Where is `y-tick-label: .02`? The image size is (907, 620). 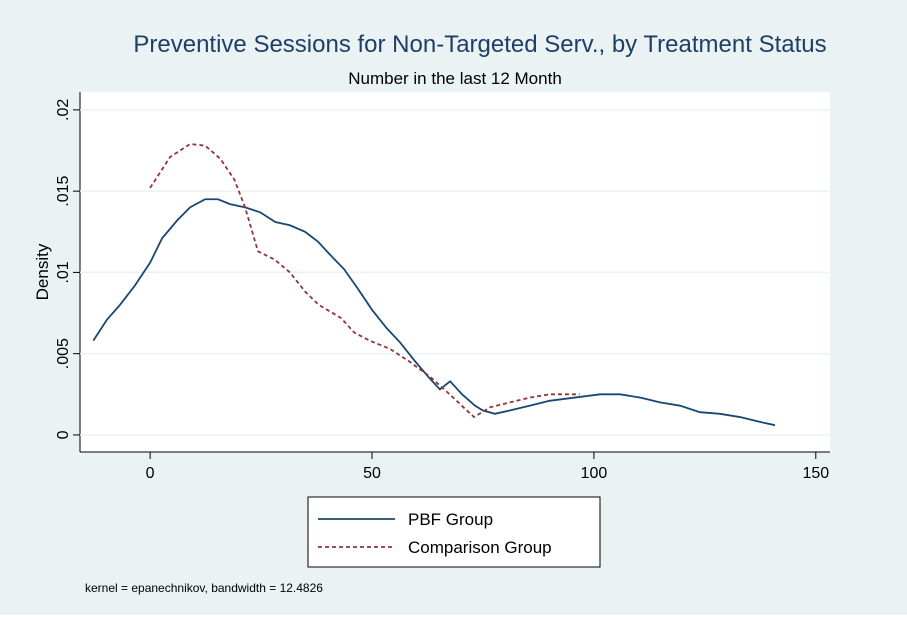 y-tick-label: .02 is located at coordinates (63, 110).